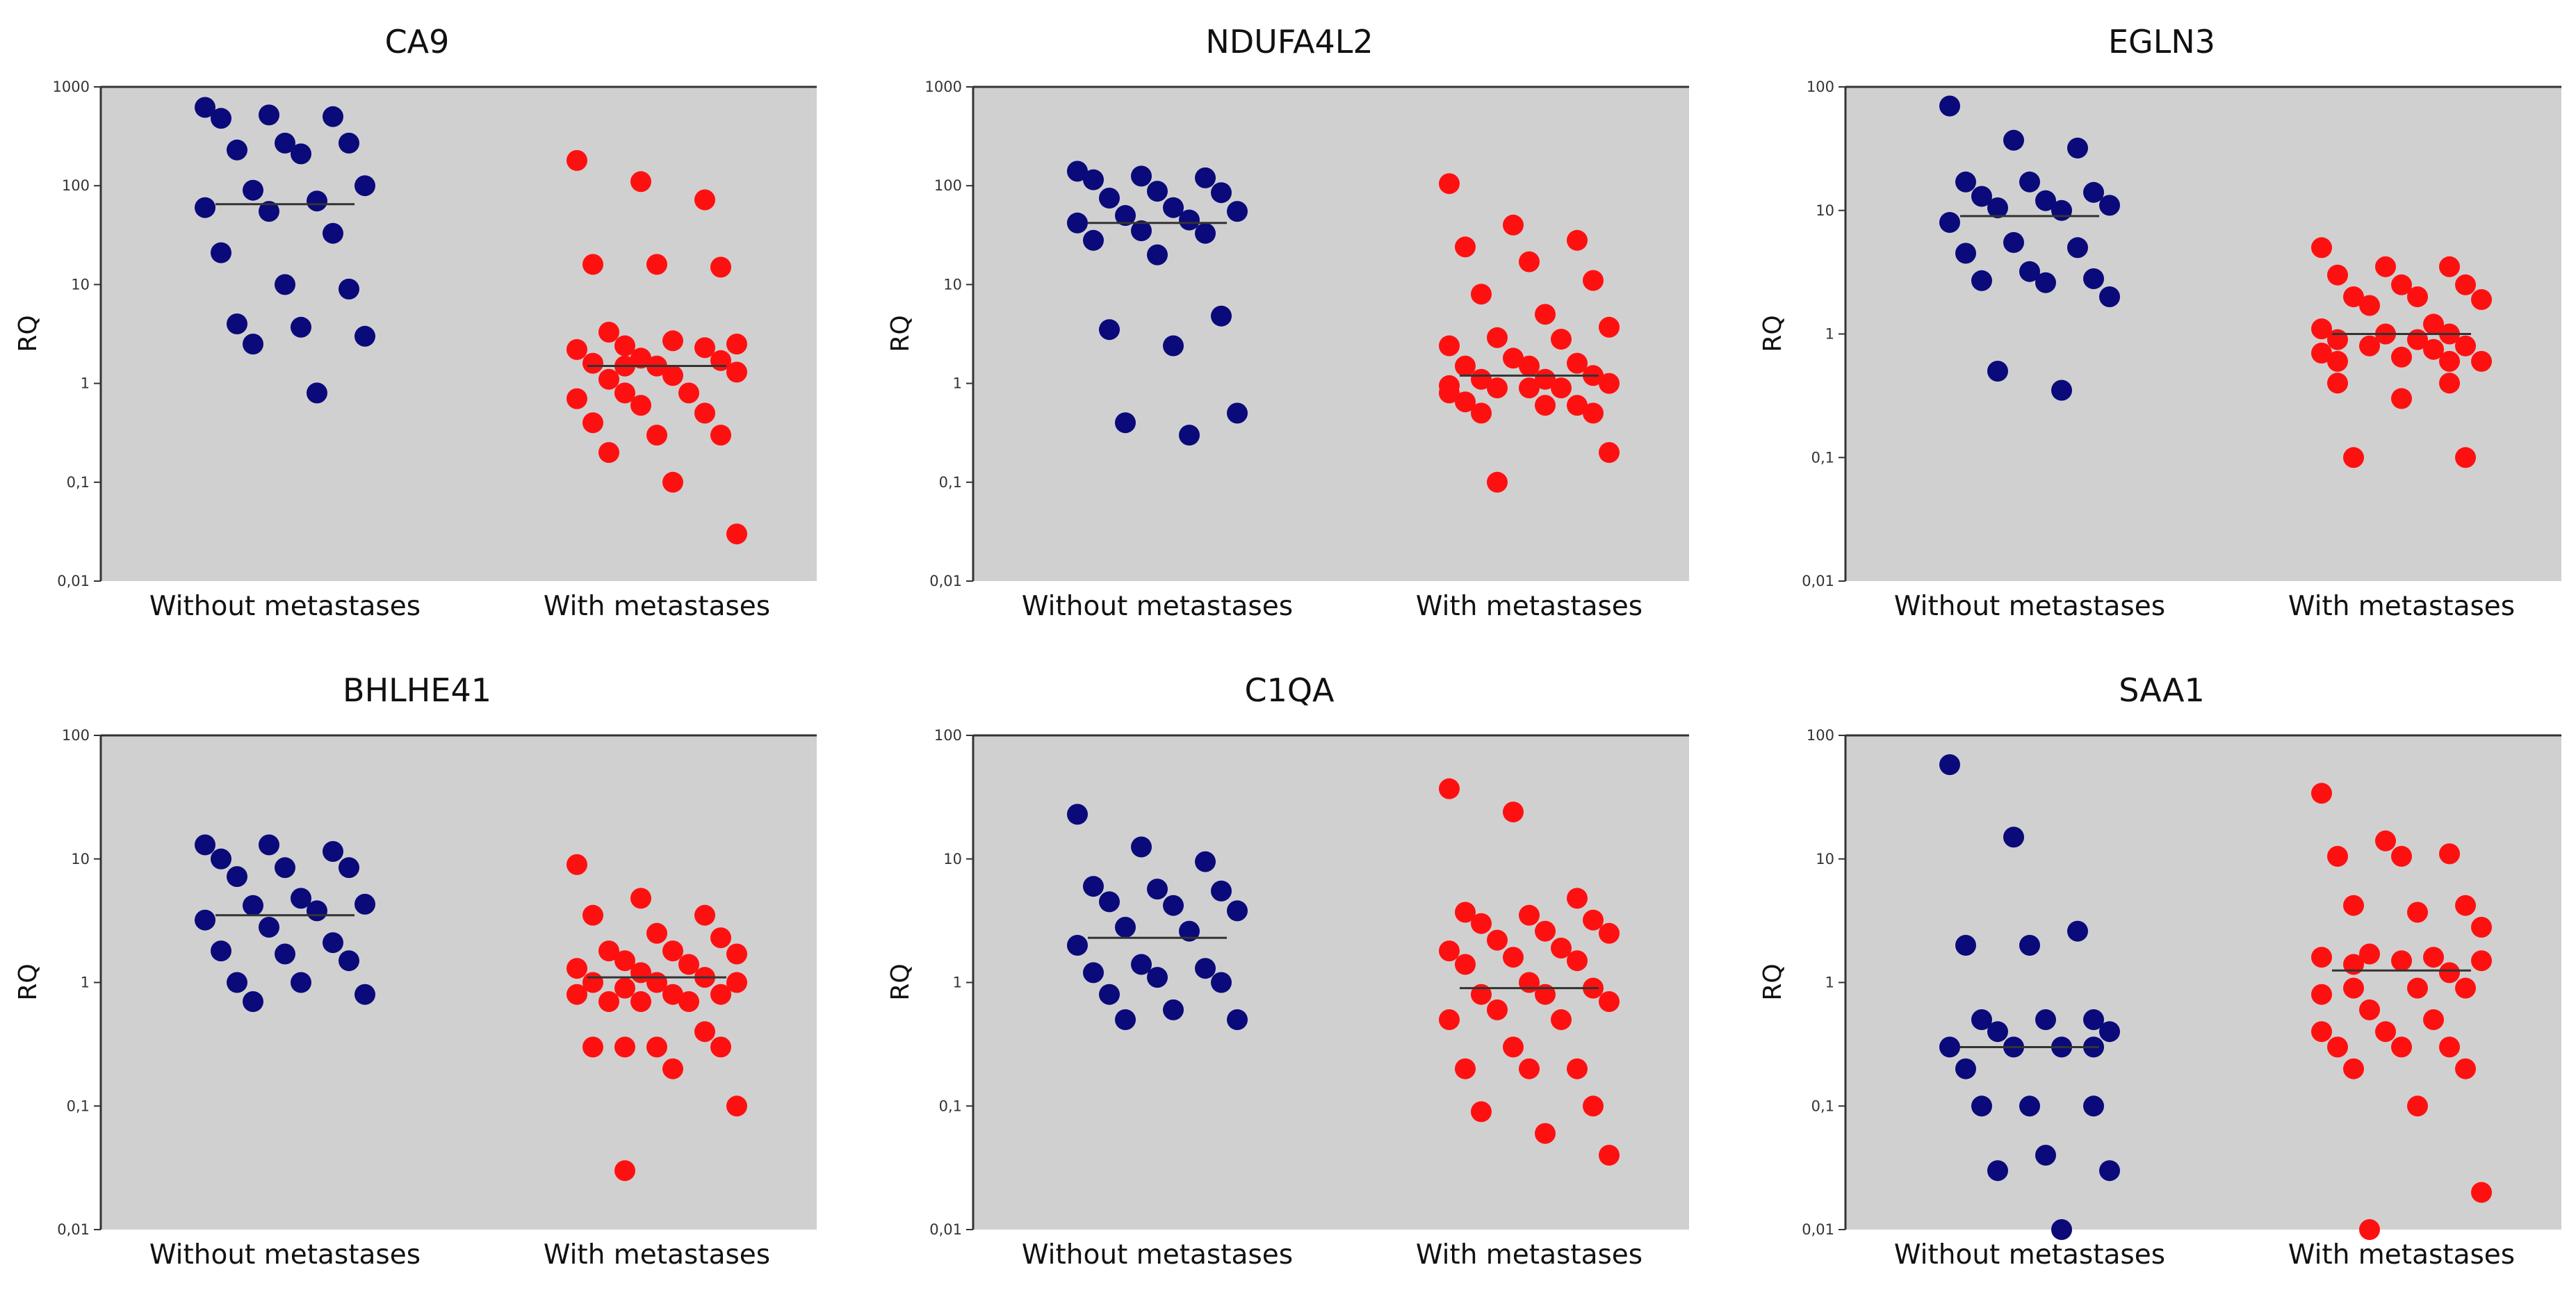  Describe the element at coordinates (71, 87) in the screenshot. I see `y-tick-label: 1000` at that location.